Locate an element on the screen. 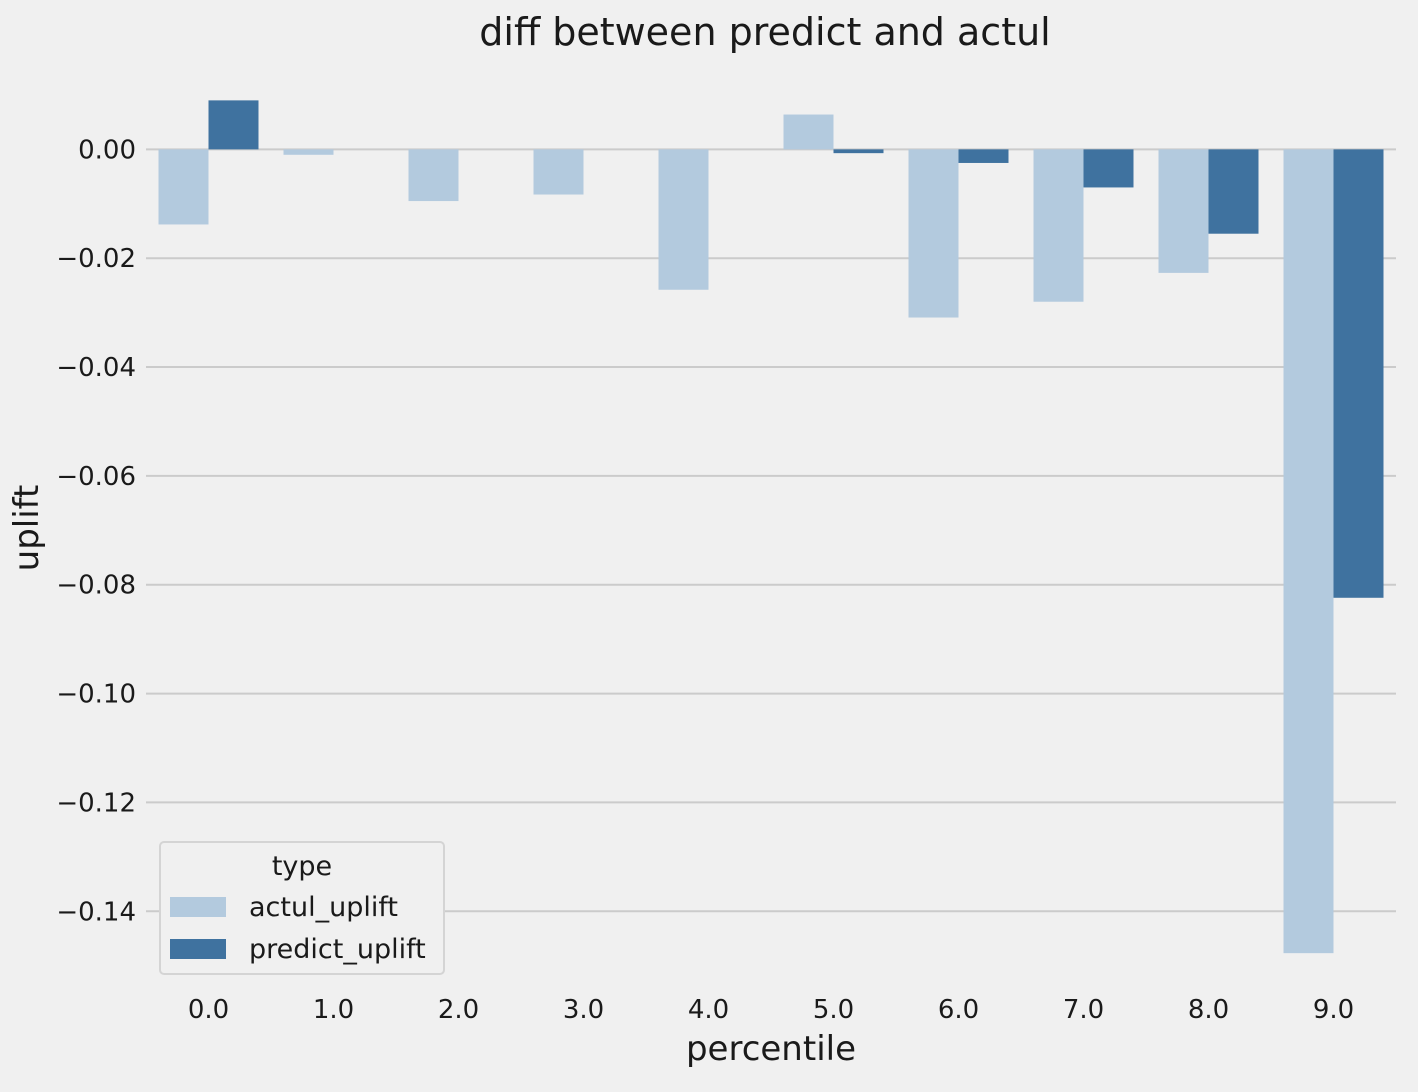 Image resolution: width=1418 pixels, height=1092 pixels. x-tick-label: 6.0 is located at coordinates (958, 1010).